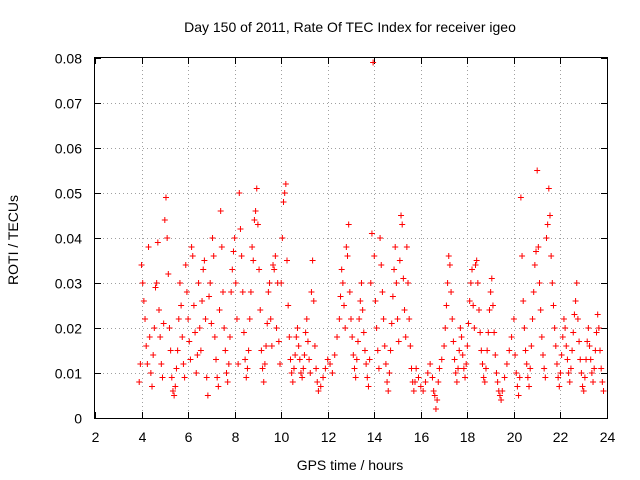  Describe the element at coordinates (189, 437) in the screenshot. I see `x-tick-label: 6` at that location.